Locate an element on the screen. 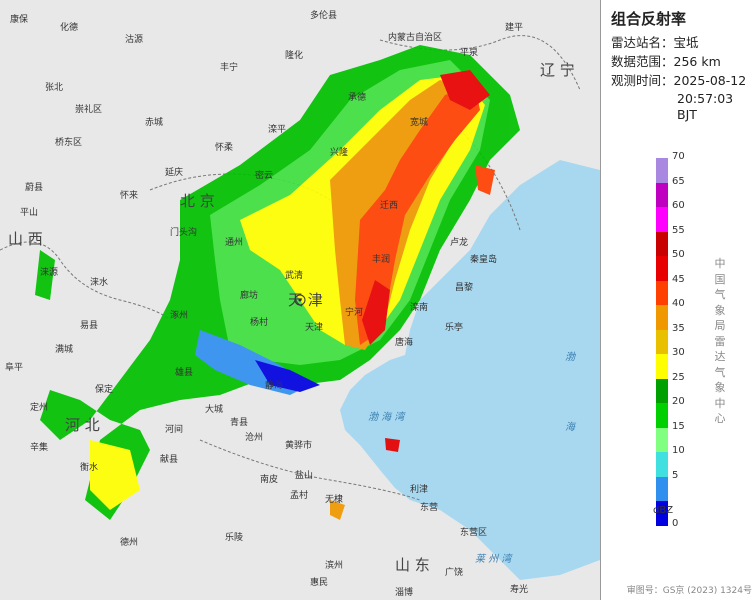 Image resolution: width=756 pixels, height=600 pixels. svg-text: 张北 is located at coordinates (54, 87).